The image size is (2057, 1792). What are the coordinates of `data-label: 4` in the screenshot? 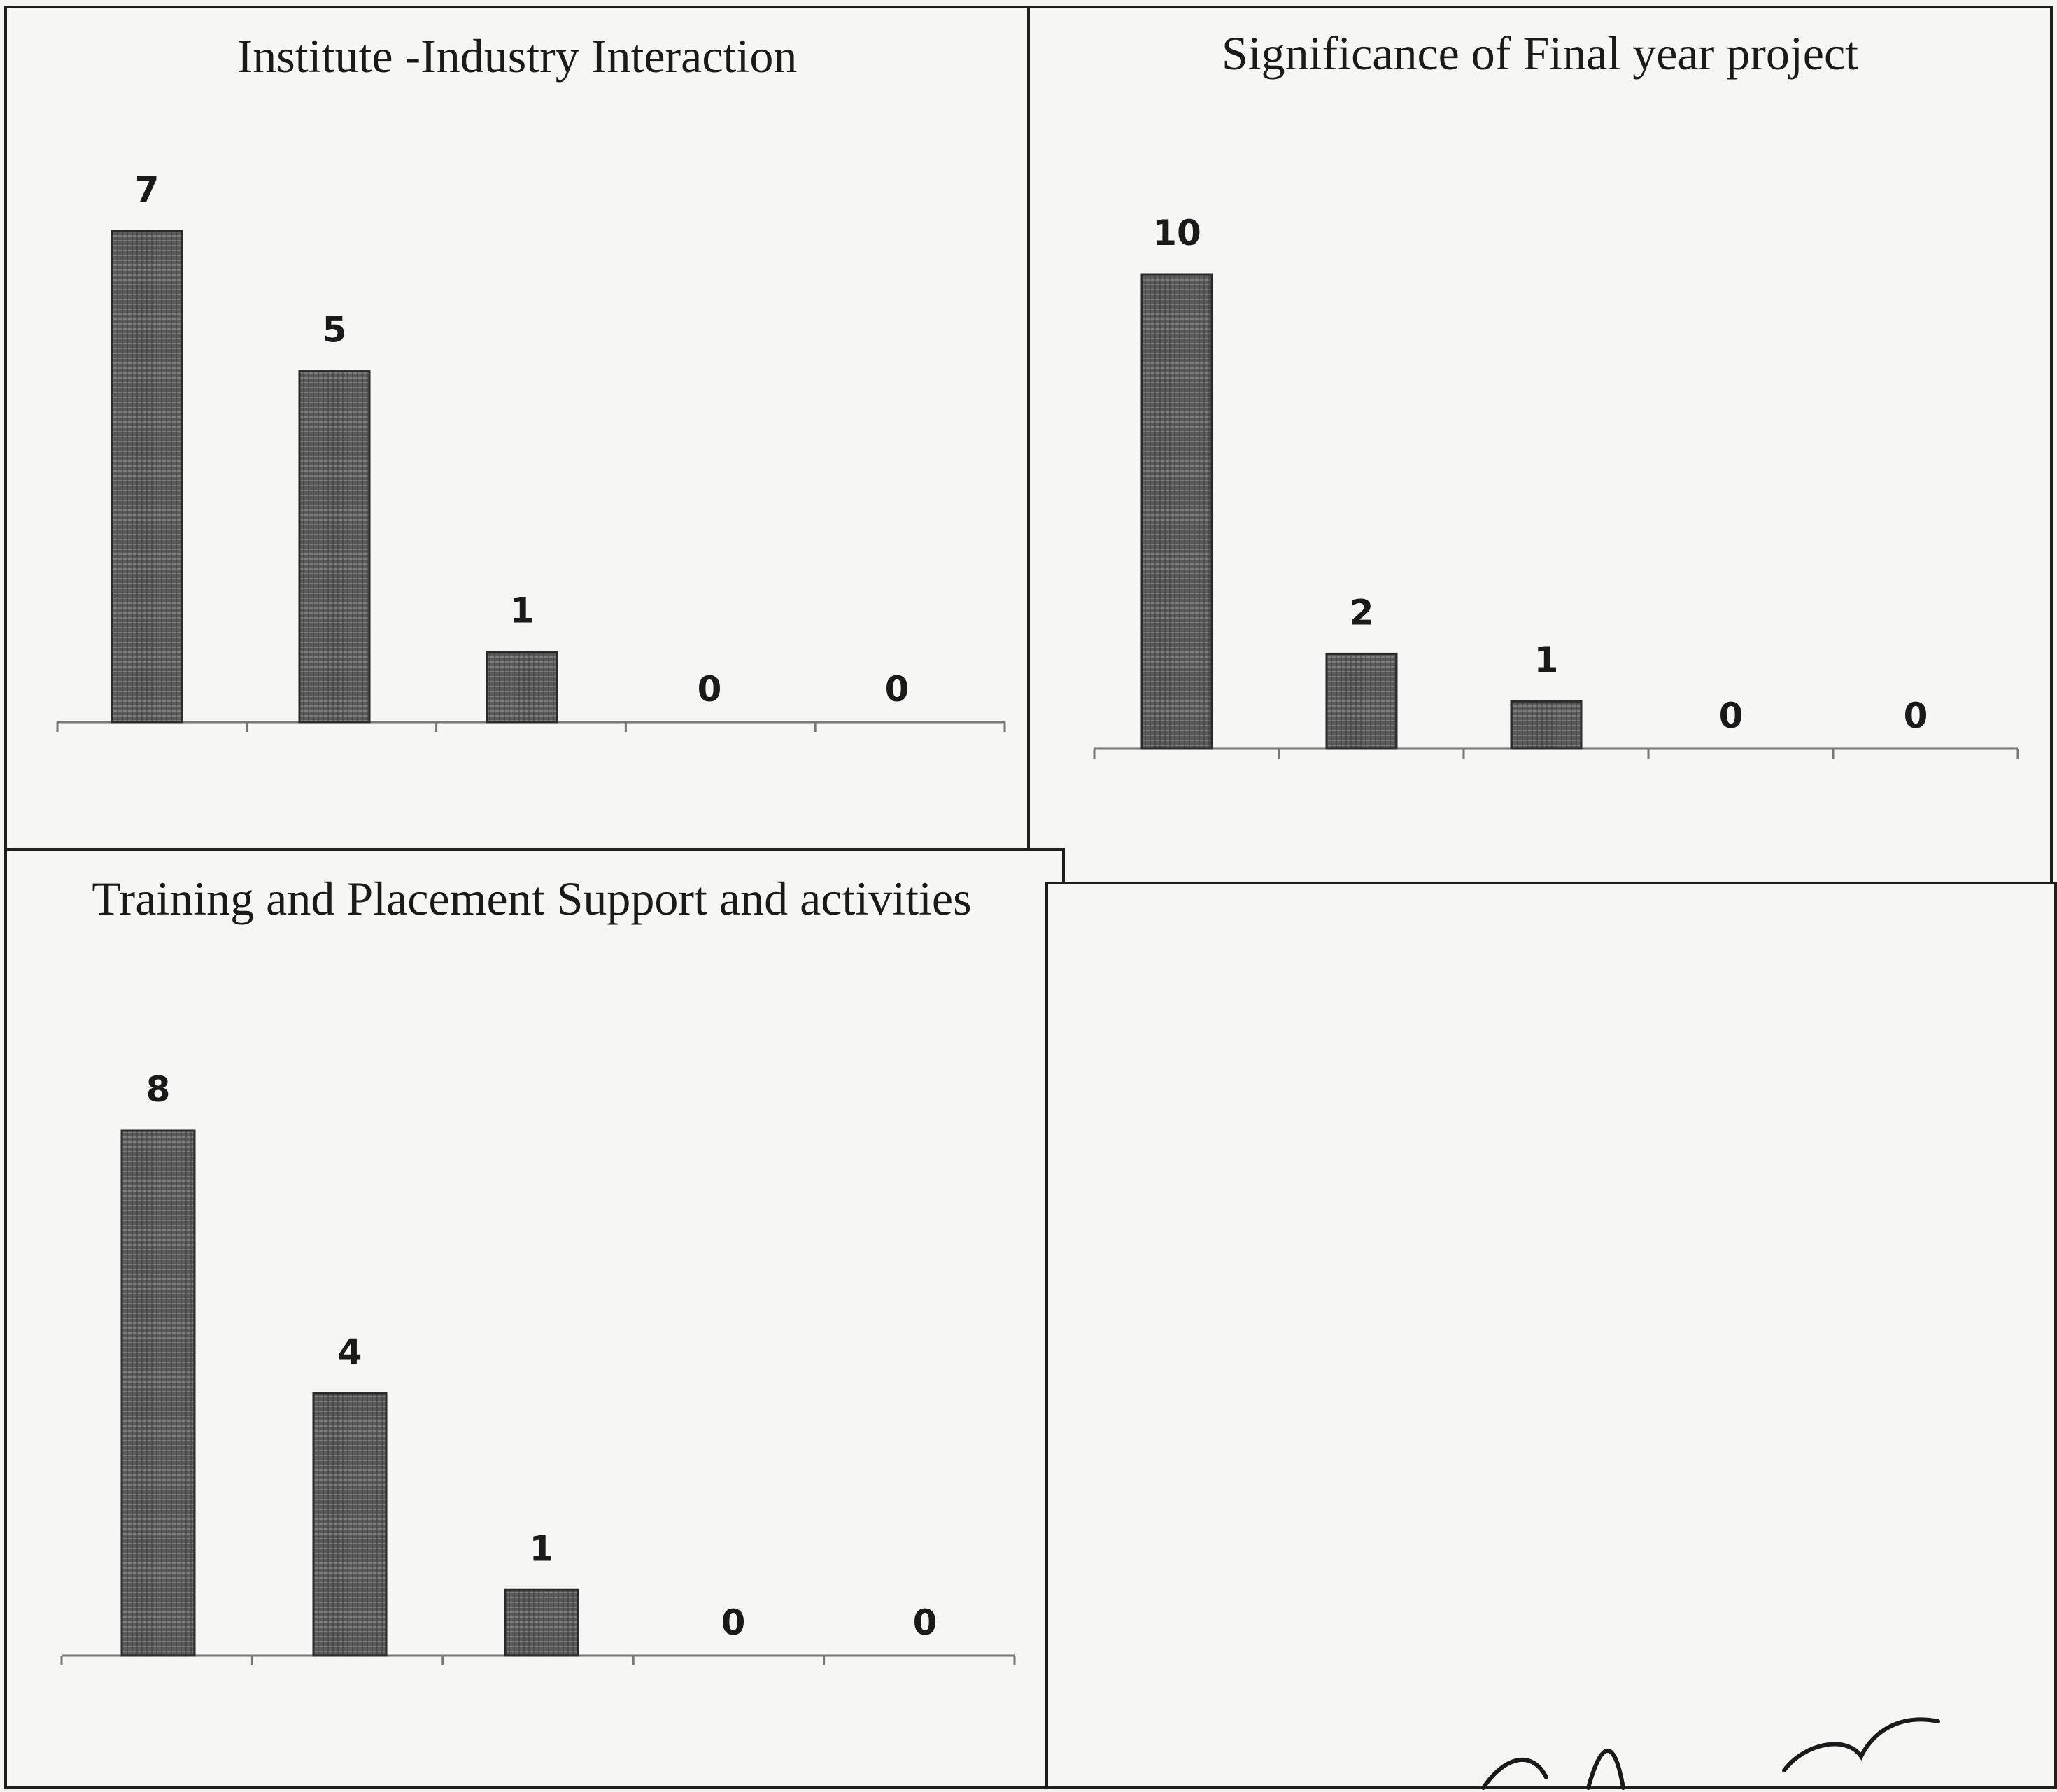 It's located at (350, 1352).